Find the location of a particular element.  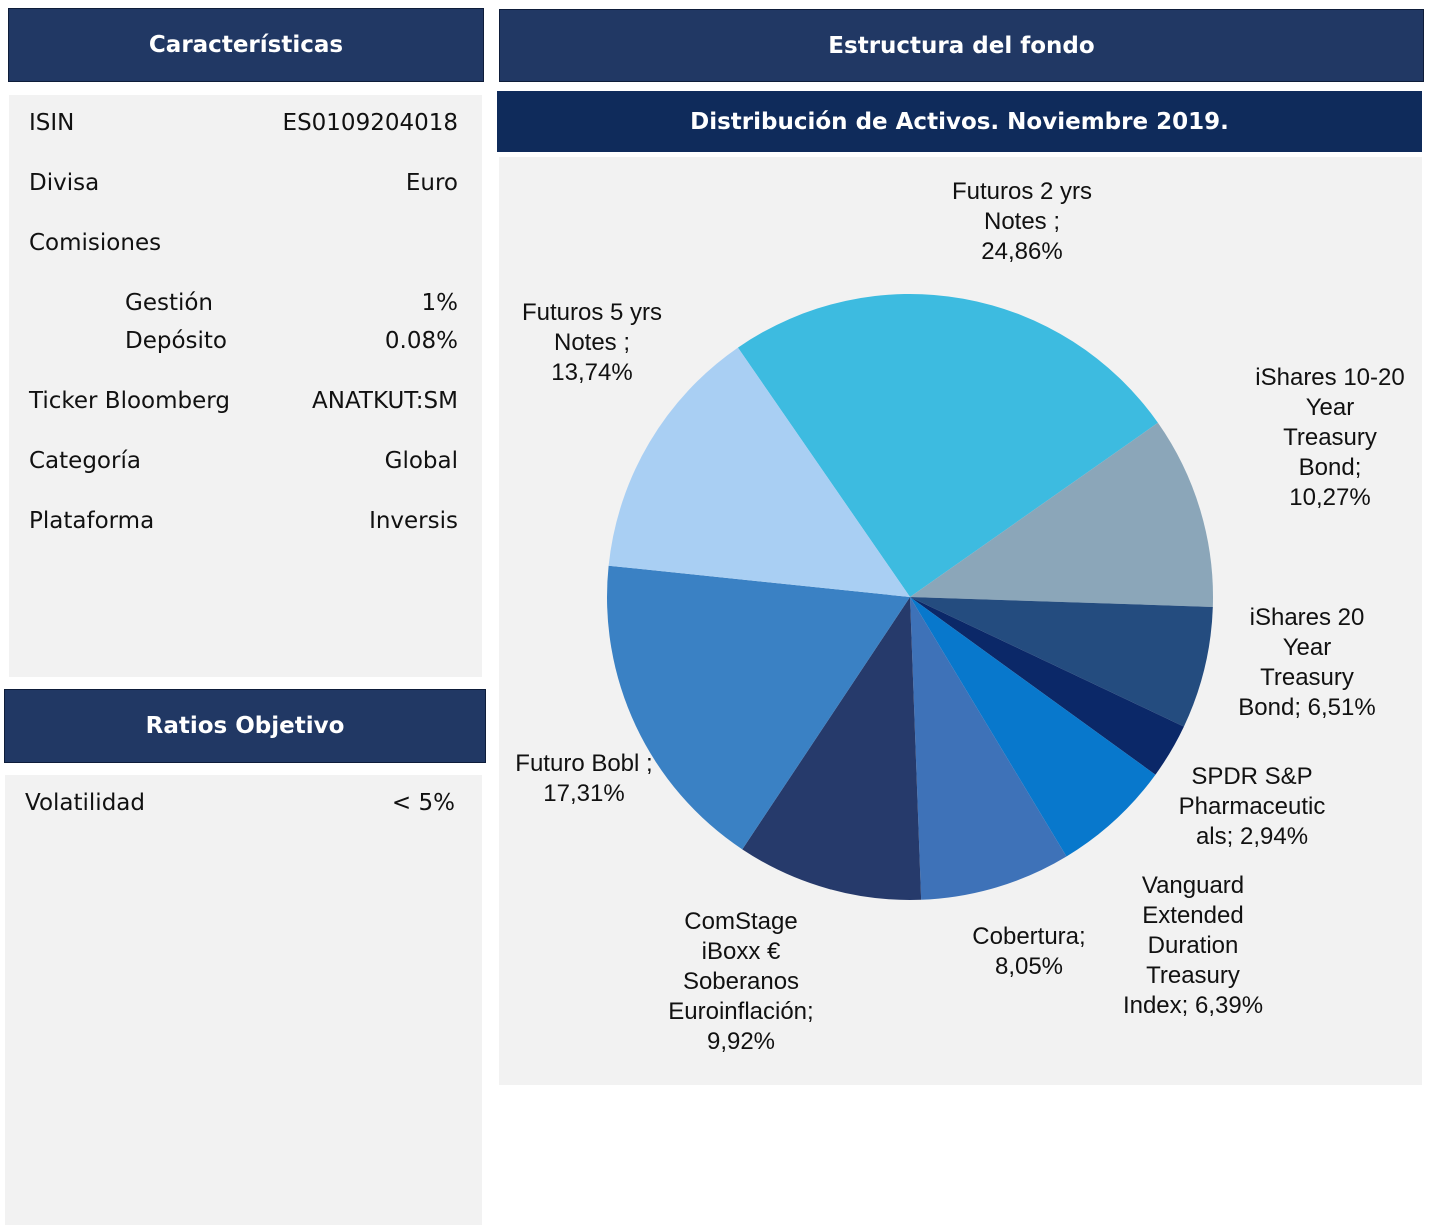

row-label: Depósito is located at coordinates (176, 341).